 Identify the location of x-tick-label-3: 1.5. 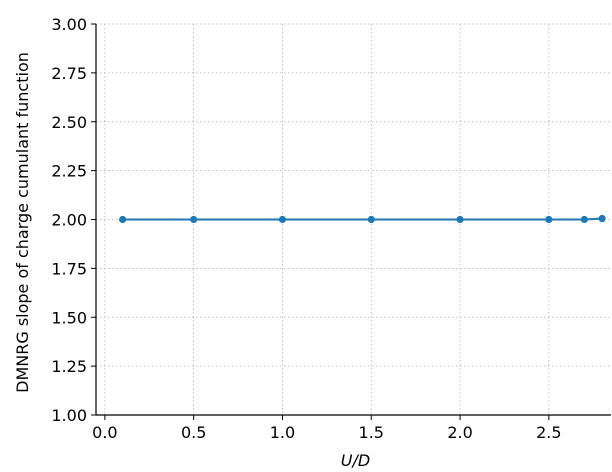
(371, 432).